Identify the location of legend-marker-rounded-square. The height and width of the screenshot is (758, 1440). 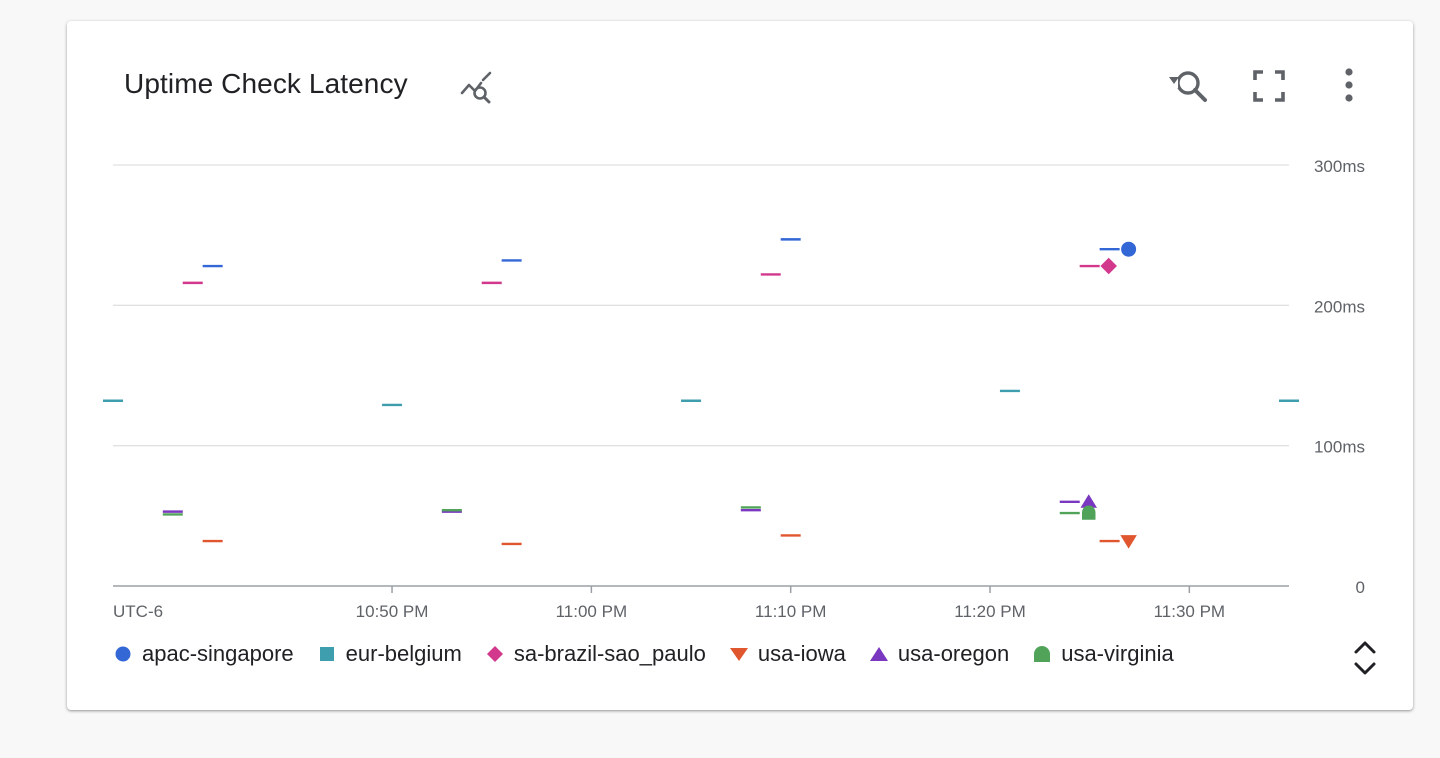
(1042, 654).